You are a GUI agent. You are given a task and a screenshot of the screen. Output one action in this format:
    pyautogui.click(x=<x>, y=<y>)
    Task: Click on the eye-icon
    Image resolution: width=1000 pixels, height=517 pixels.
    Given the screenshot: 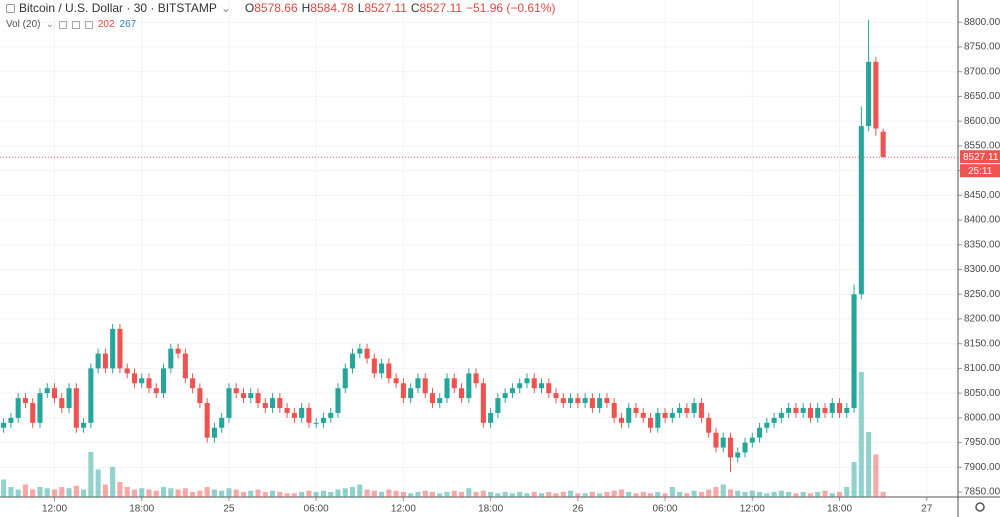 What is the action you would take?
    pyautogui.click(x=62, y=24)
    